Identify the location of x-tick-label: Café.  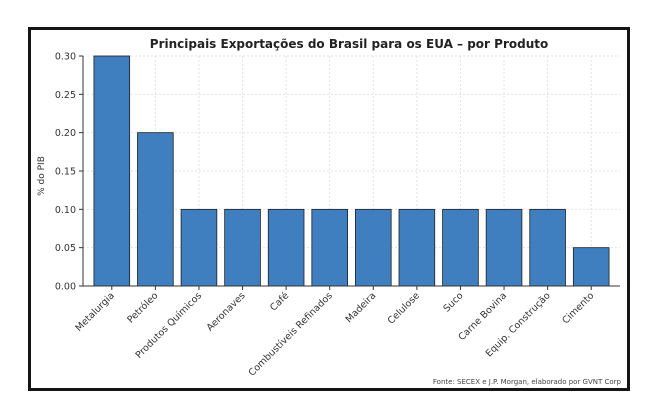
(279, 301).